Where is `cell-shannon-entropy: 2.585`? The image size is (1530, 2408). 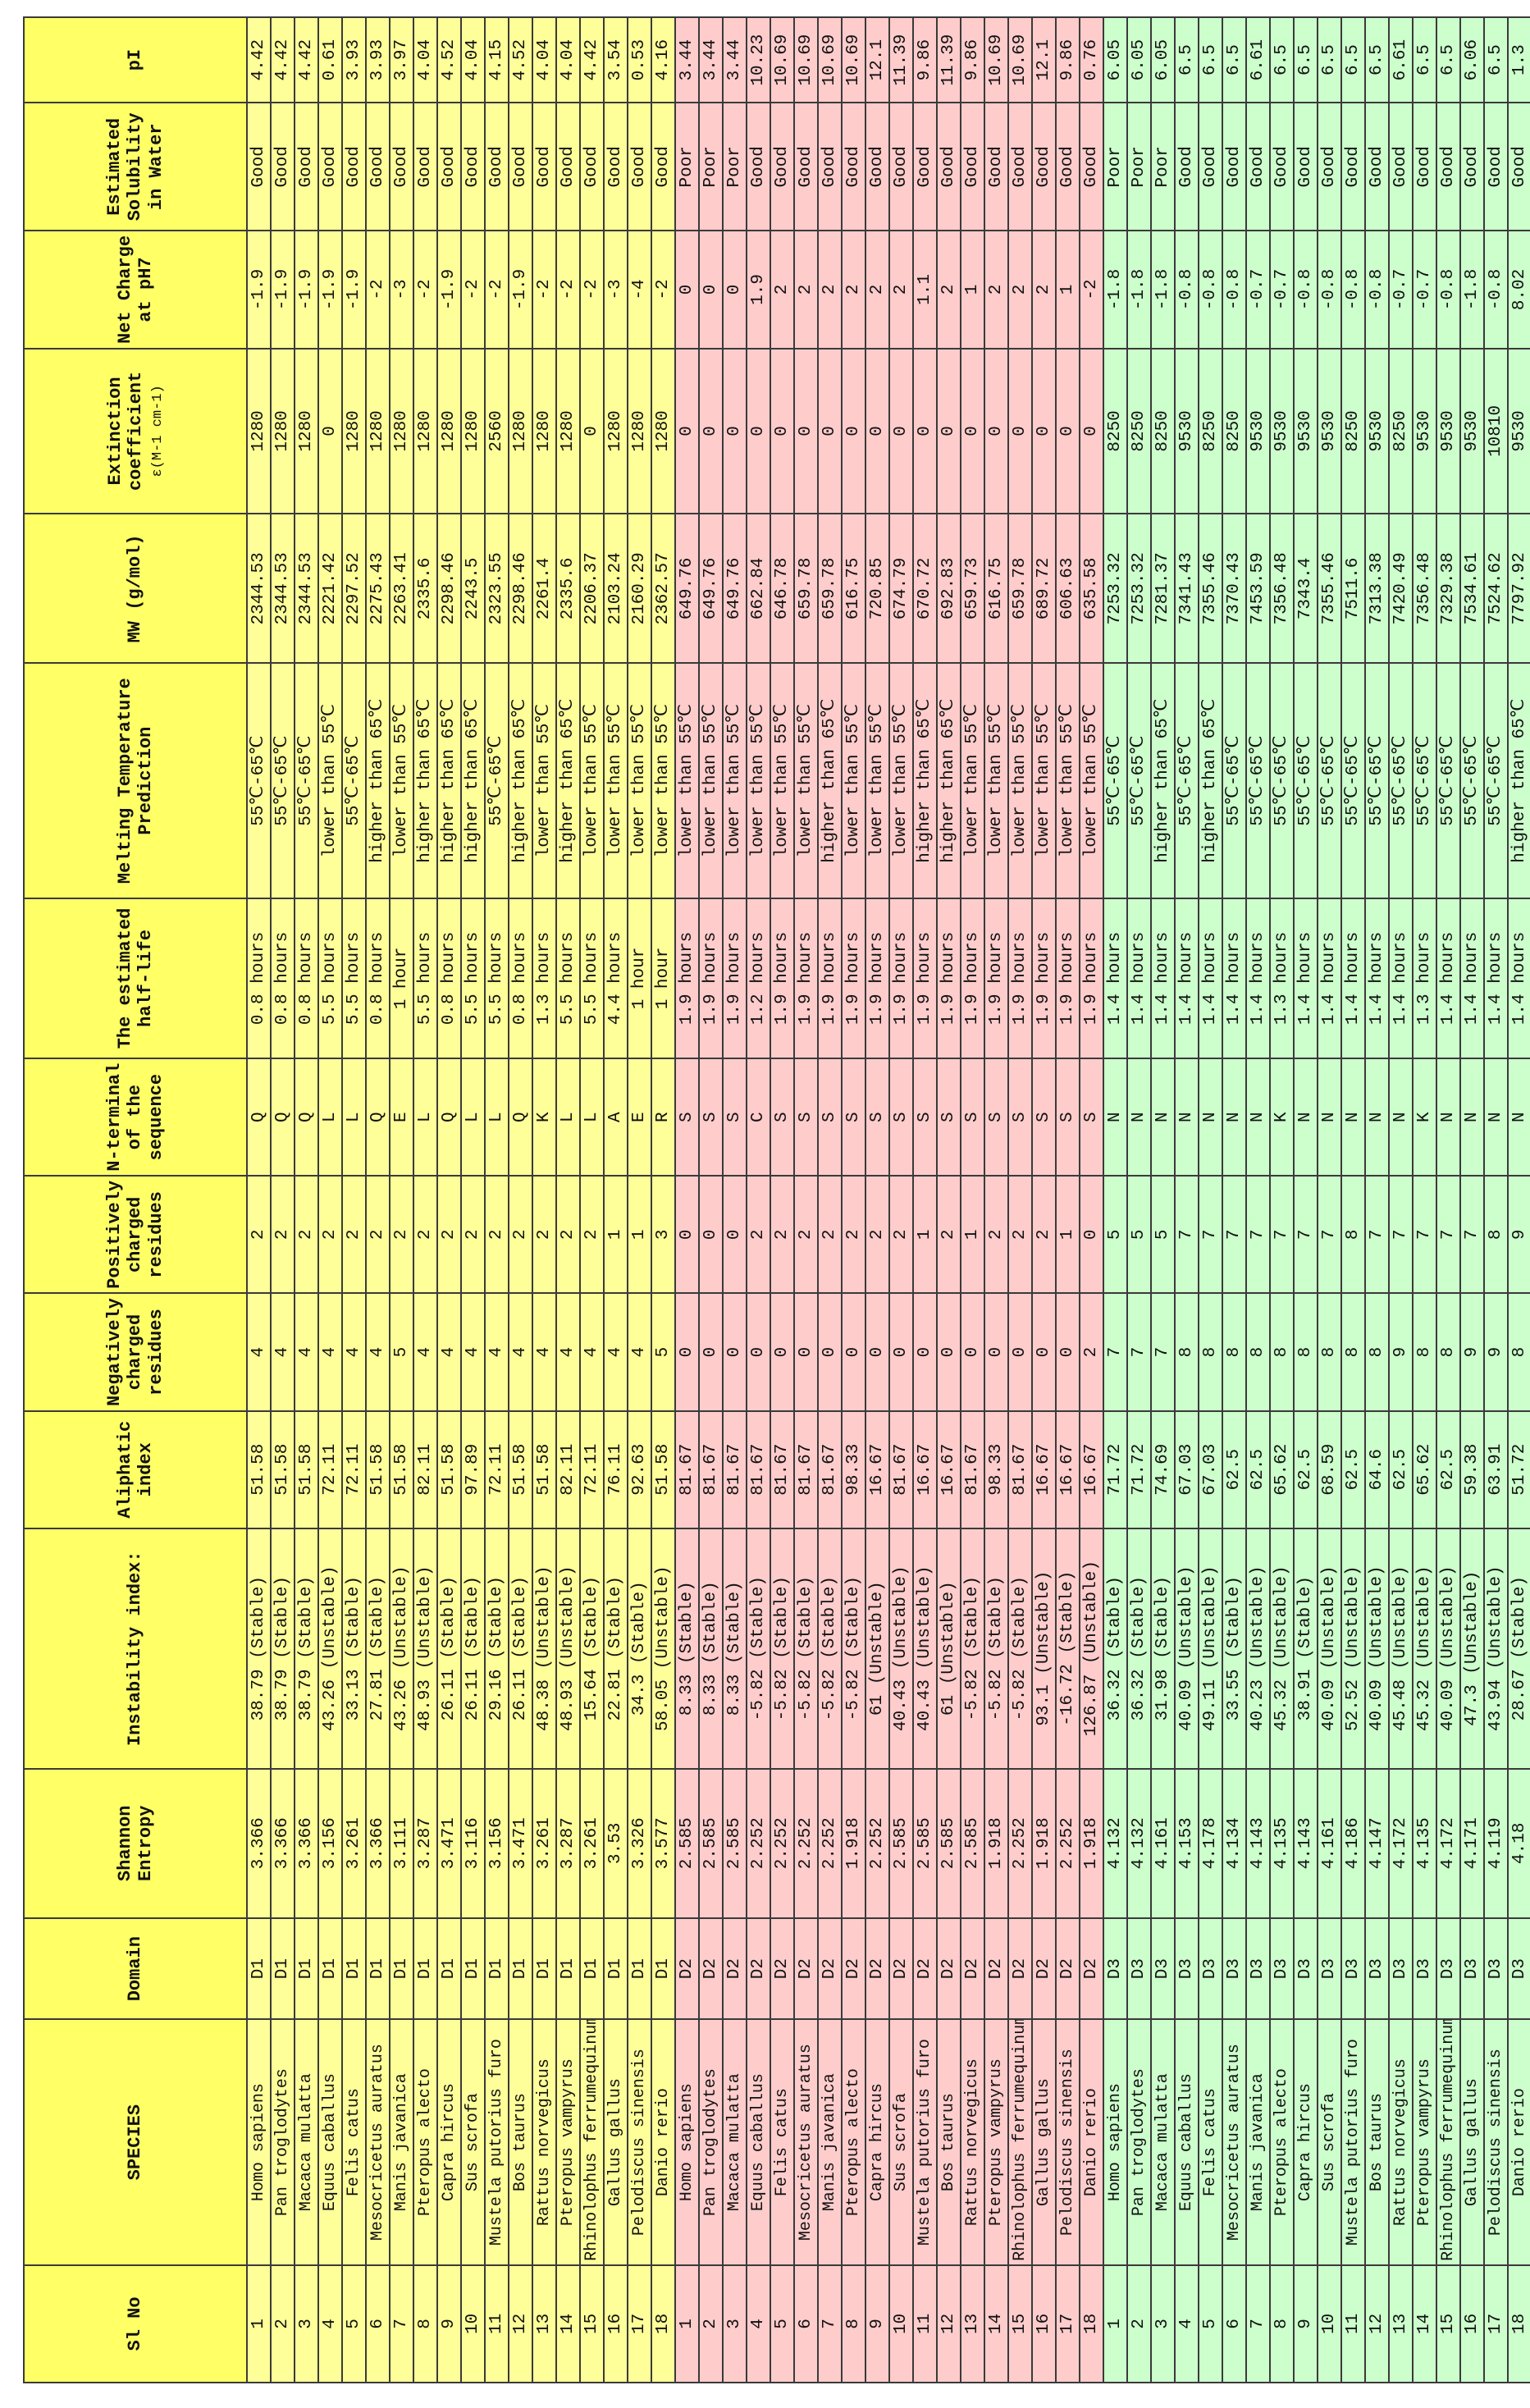
cell-shannon-entropy: 2.585 is located at coordinates (735, 1843).